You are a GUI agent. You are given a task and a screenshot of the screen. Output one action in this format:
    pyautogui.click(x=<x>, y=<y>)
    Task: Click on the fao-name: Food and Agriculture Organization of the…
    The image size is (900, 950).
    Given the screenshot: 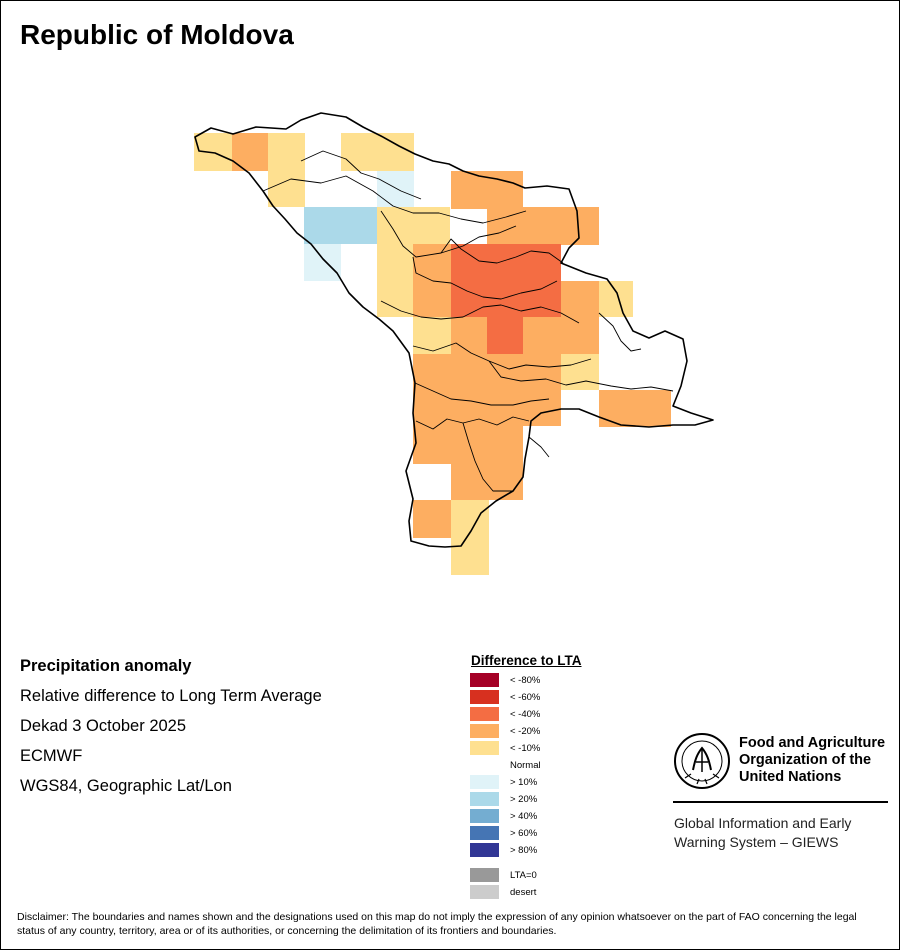 What is the action you would take?
    pyautogui.click(x=812, y=760)
    